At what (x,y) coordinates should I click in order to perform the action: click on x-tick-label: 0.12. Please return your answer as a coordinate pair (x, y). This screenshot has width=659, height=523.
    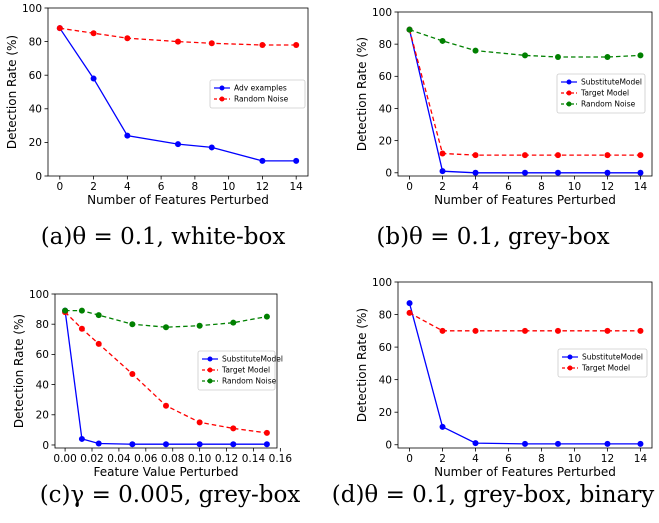
    Looking at the image, I should click on (226, 459).